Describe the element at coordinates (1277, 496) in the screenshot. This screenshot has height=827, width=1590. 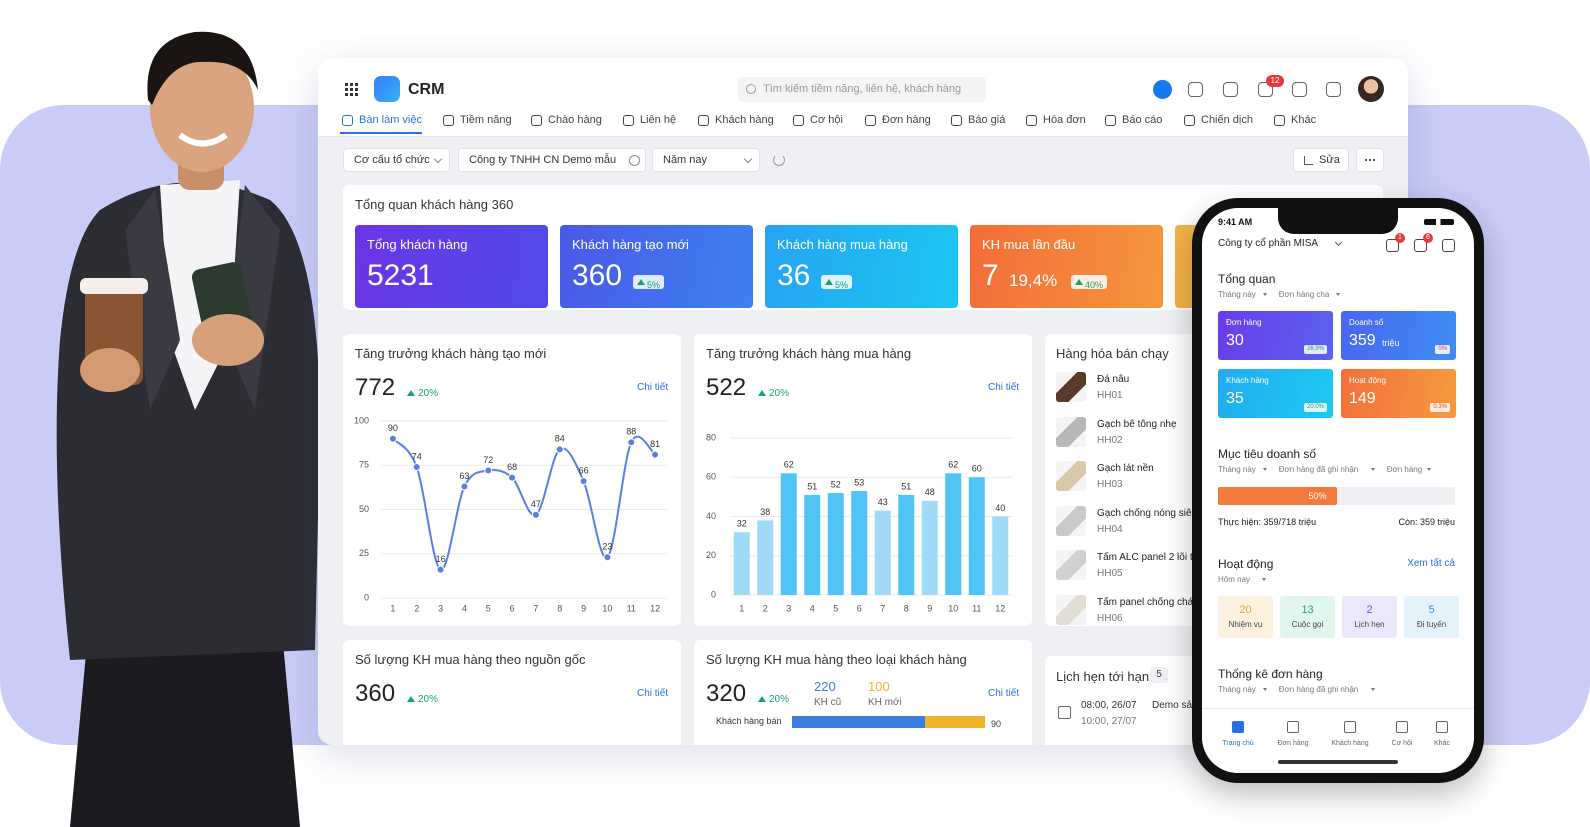
I see `progress-bar: 50%` at that location.